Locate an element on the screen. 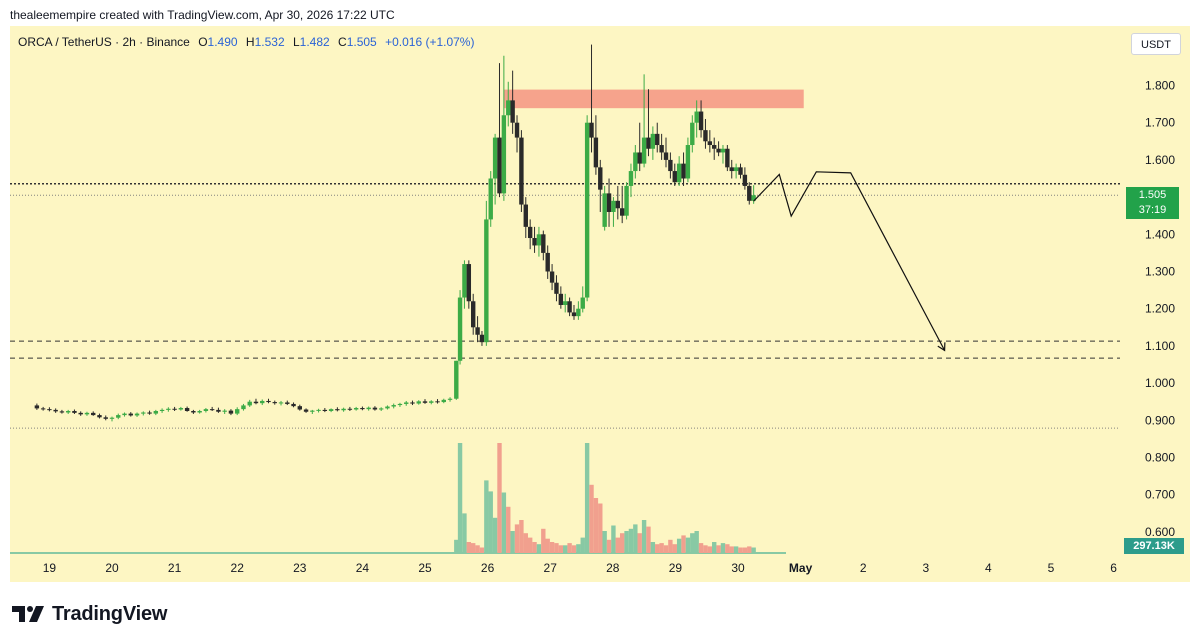  y-tick-label: 0.600 is located at coordinates (1160, 532).